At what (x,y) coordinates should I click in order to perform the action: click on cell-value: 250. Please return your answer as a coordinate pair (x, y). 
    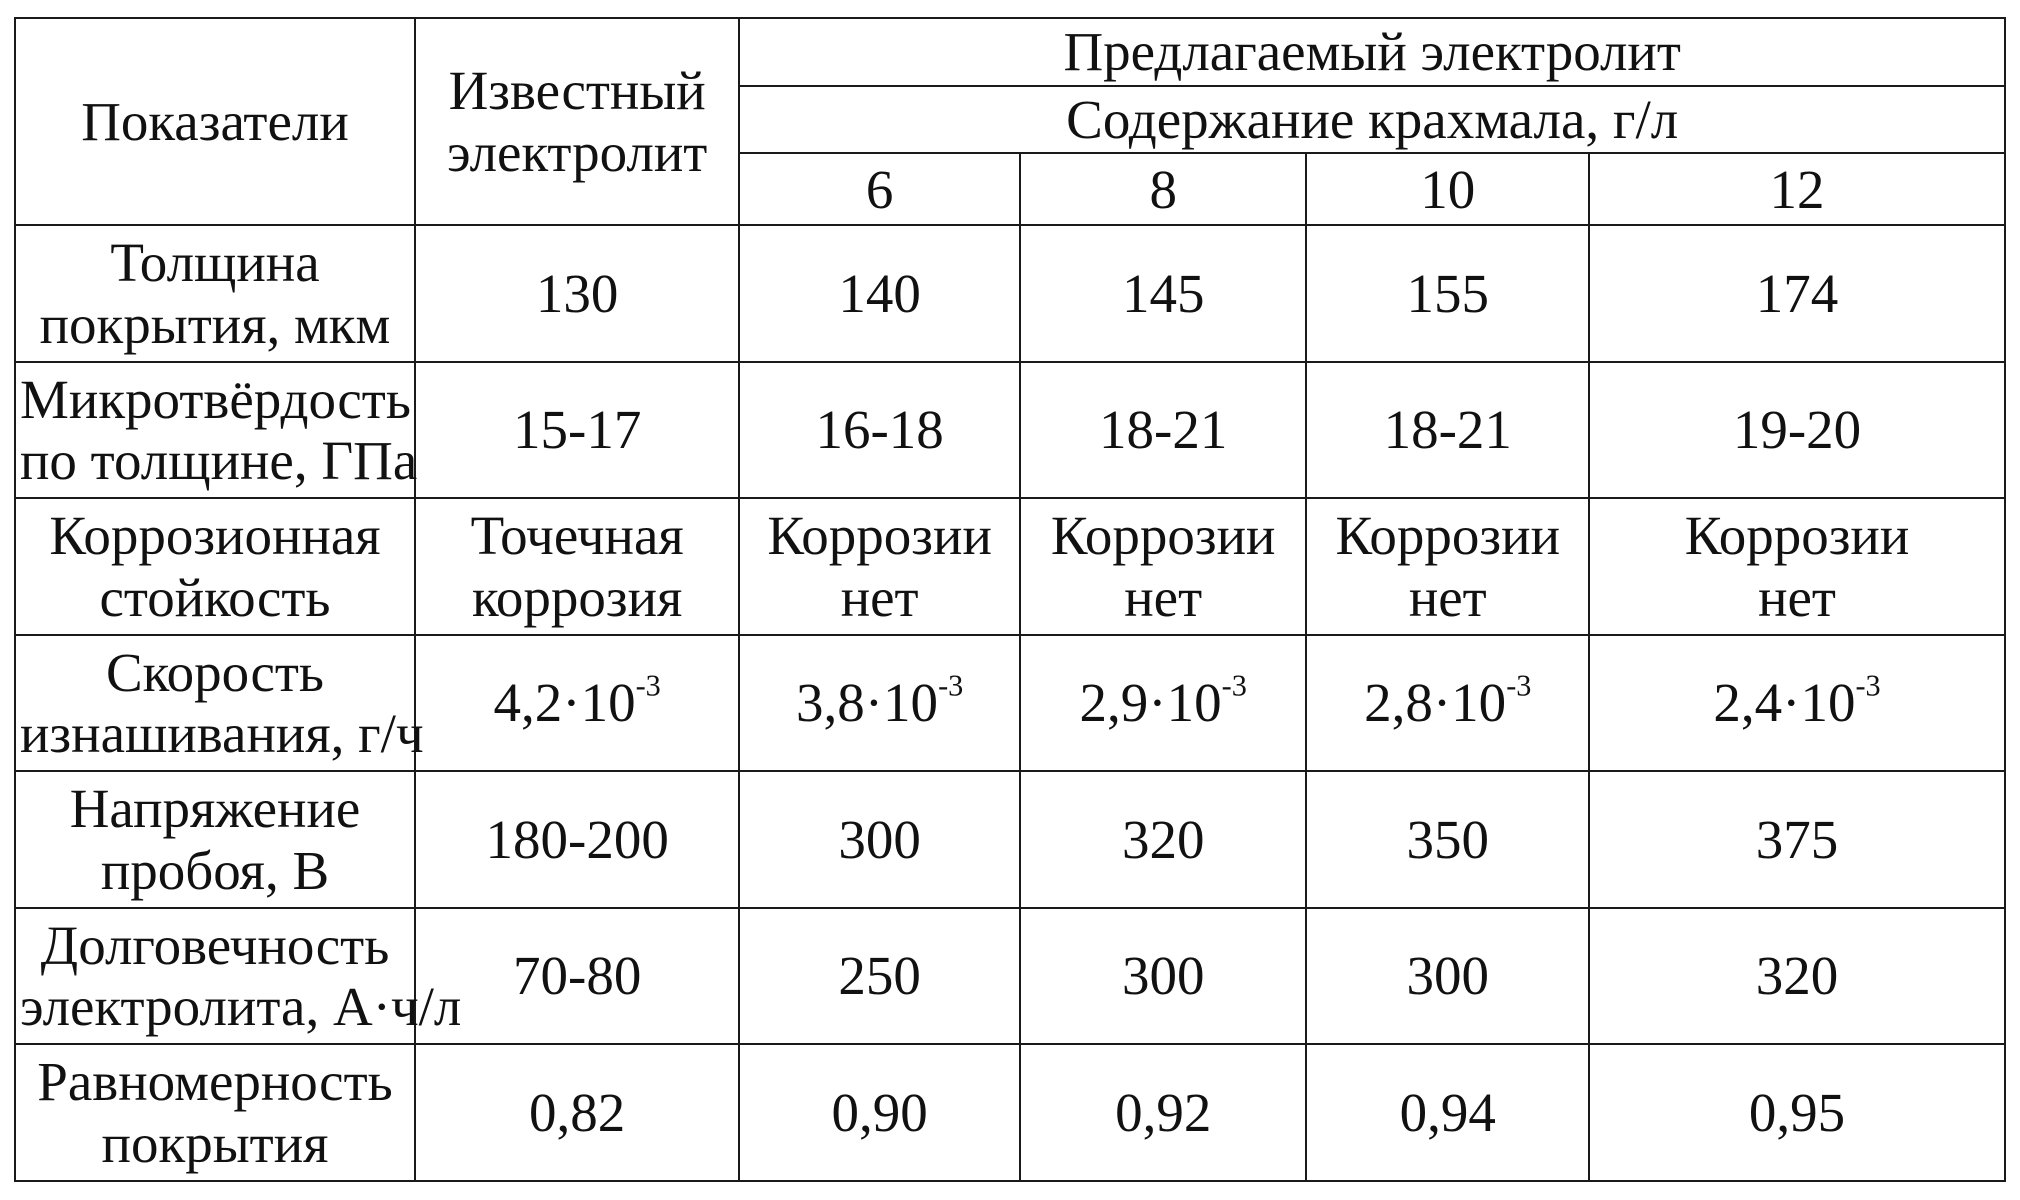
    Looking at the image, I should click on (879, 976).